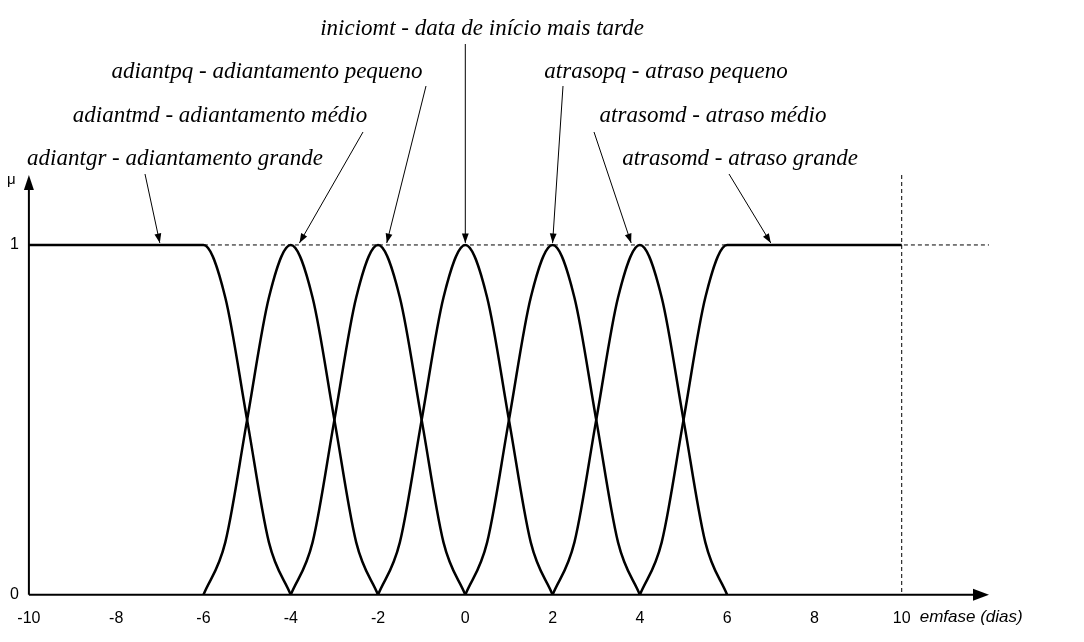 The width and height of the screenshot is (1084, 642). What do you see at coordinates (727, 617) in the screenshot?
I see `x-tick-label: 6` at bounding box center [727, 617].